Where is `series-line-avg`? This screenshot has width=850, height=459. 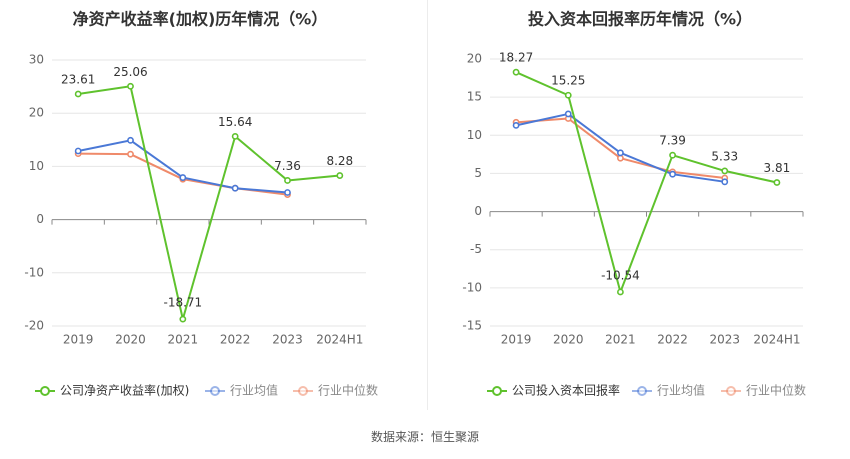 series-line-avg is located at coordinates (620, 147).